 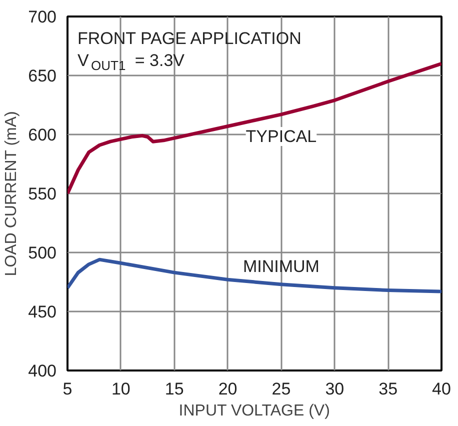 What do you see at coordinates (120, 389) in the screenshot?
I see `x-tick-label: 10` at bounding box center [120, 389].